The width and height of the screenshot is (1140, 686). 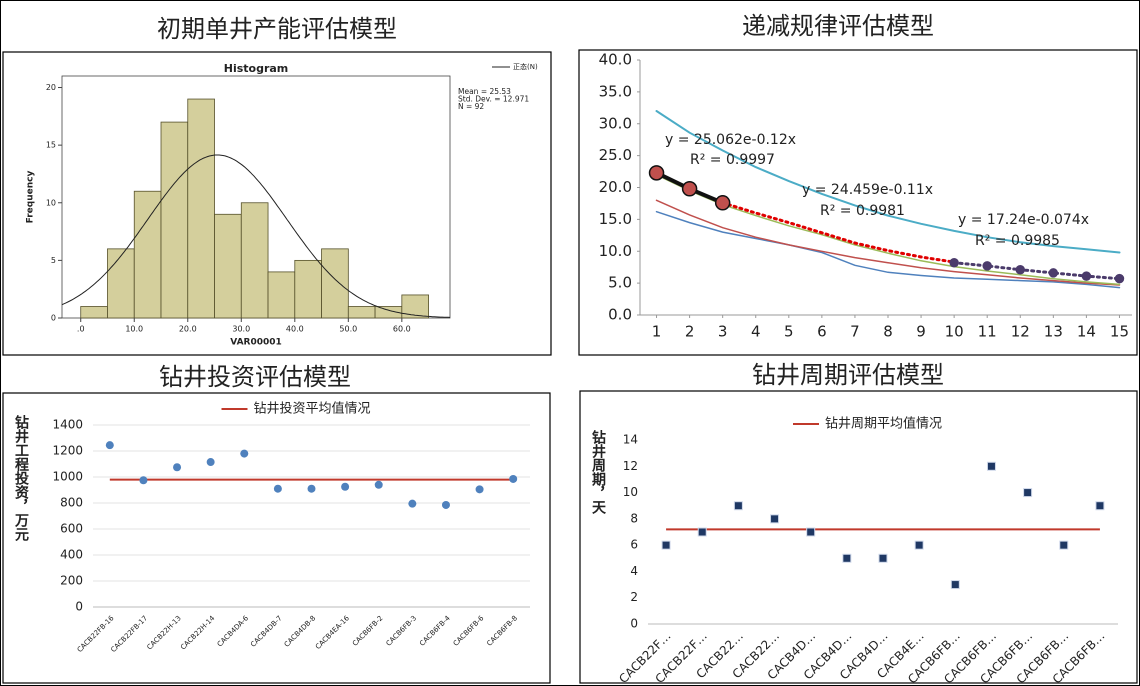 I want to click on panel-title: 钻井周期评估模型, so click(x=848, y=375).